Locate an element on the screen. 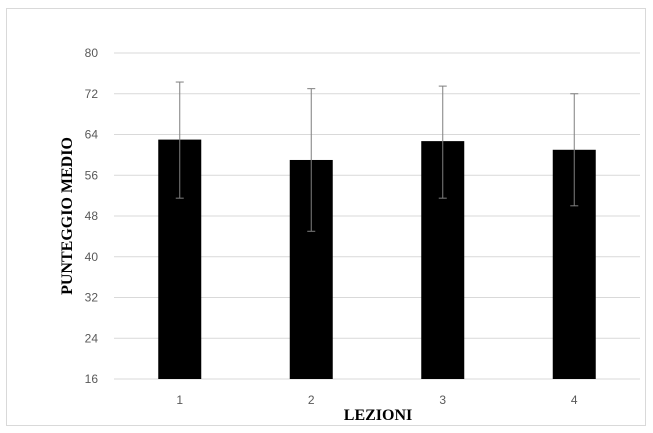 The image size is (653, 433). y-tick-label: 72 is located at coordinates (92, 94).